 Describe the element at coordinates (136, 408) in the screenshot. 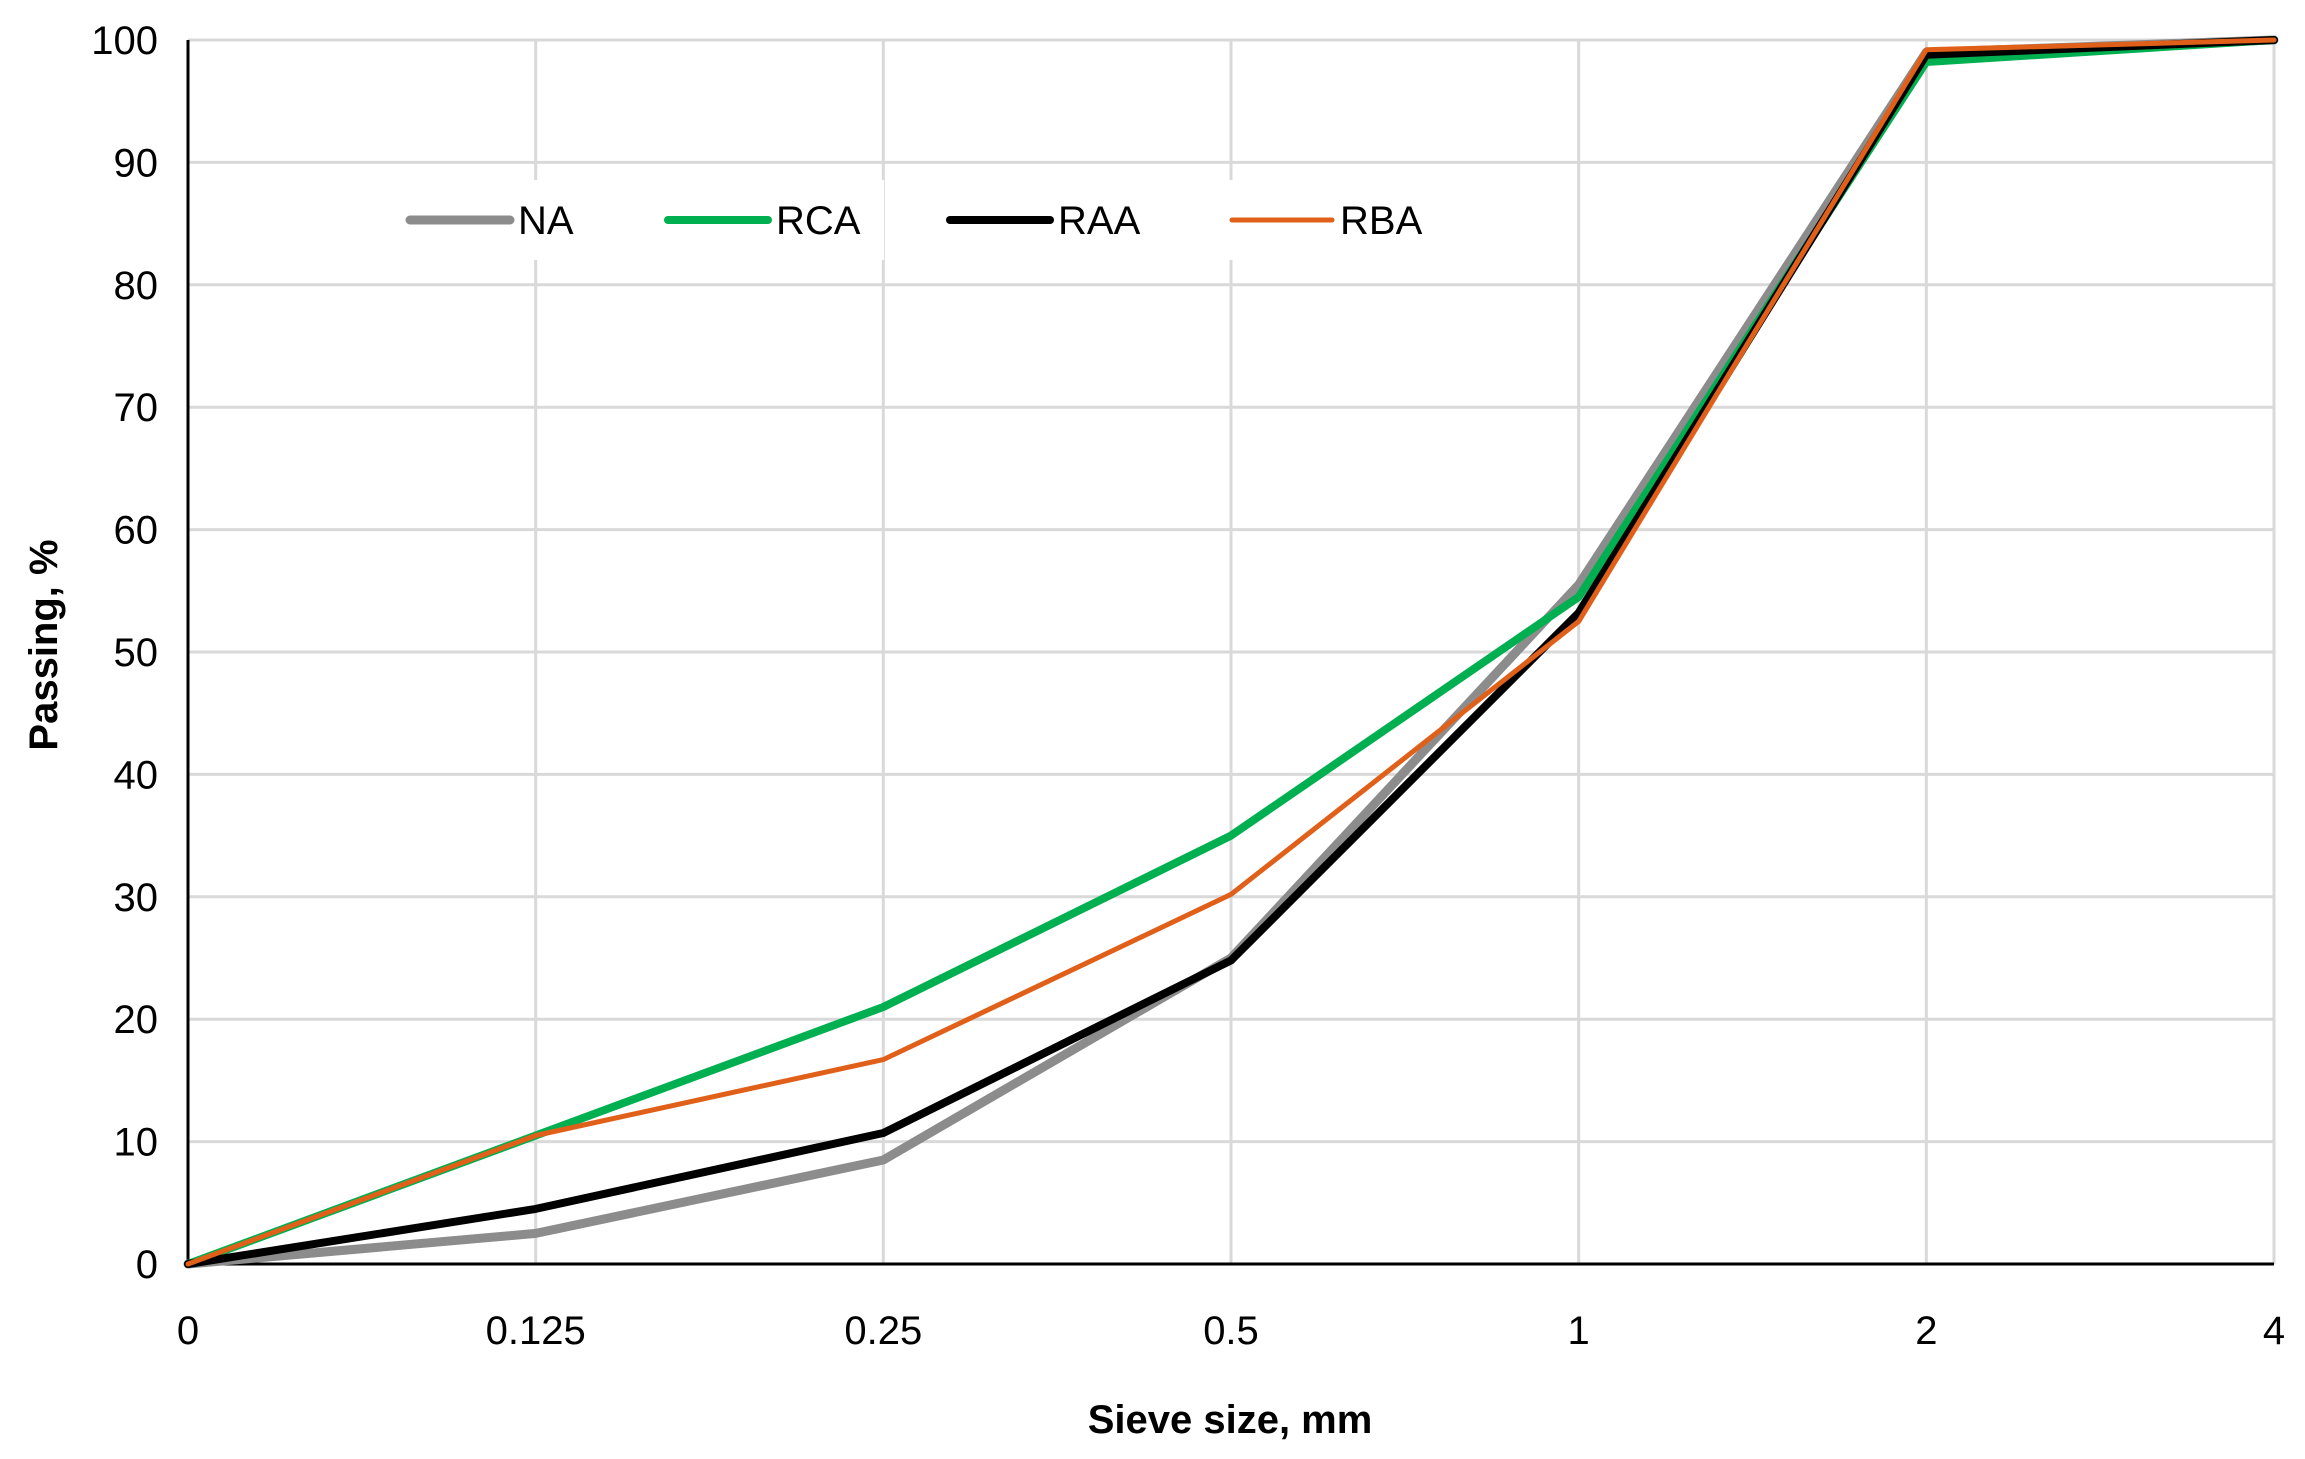

I see `y-tick-label: 70` at that location.